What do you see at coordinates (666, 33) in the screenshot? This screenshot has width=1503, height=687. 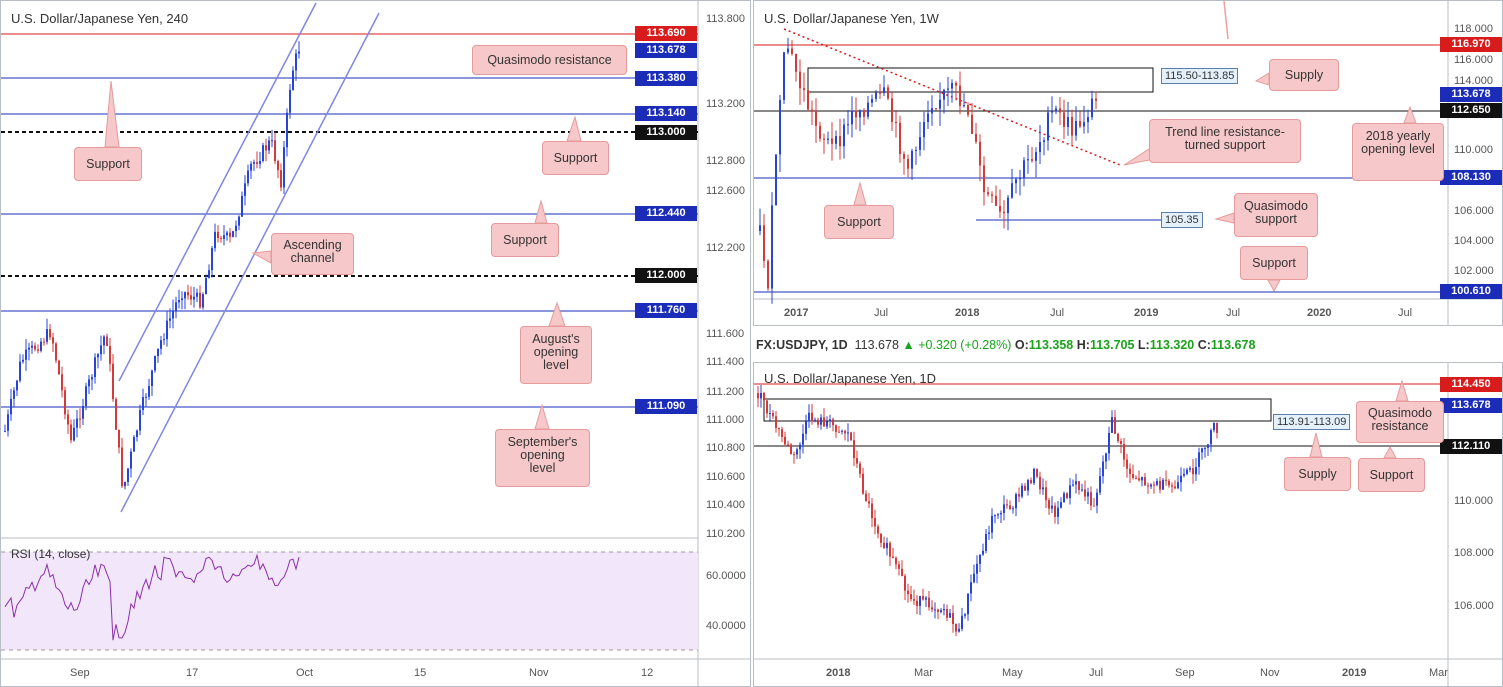 I see `price-label-quasimodo-resistance: 113.690` at bounding box center [666, 33].